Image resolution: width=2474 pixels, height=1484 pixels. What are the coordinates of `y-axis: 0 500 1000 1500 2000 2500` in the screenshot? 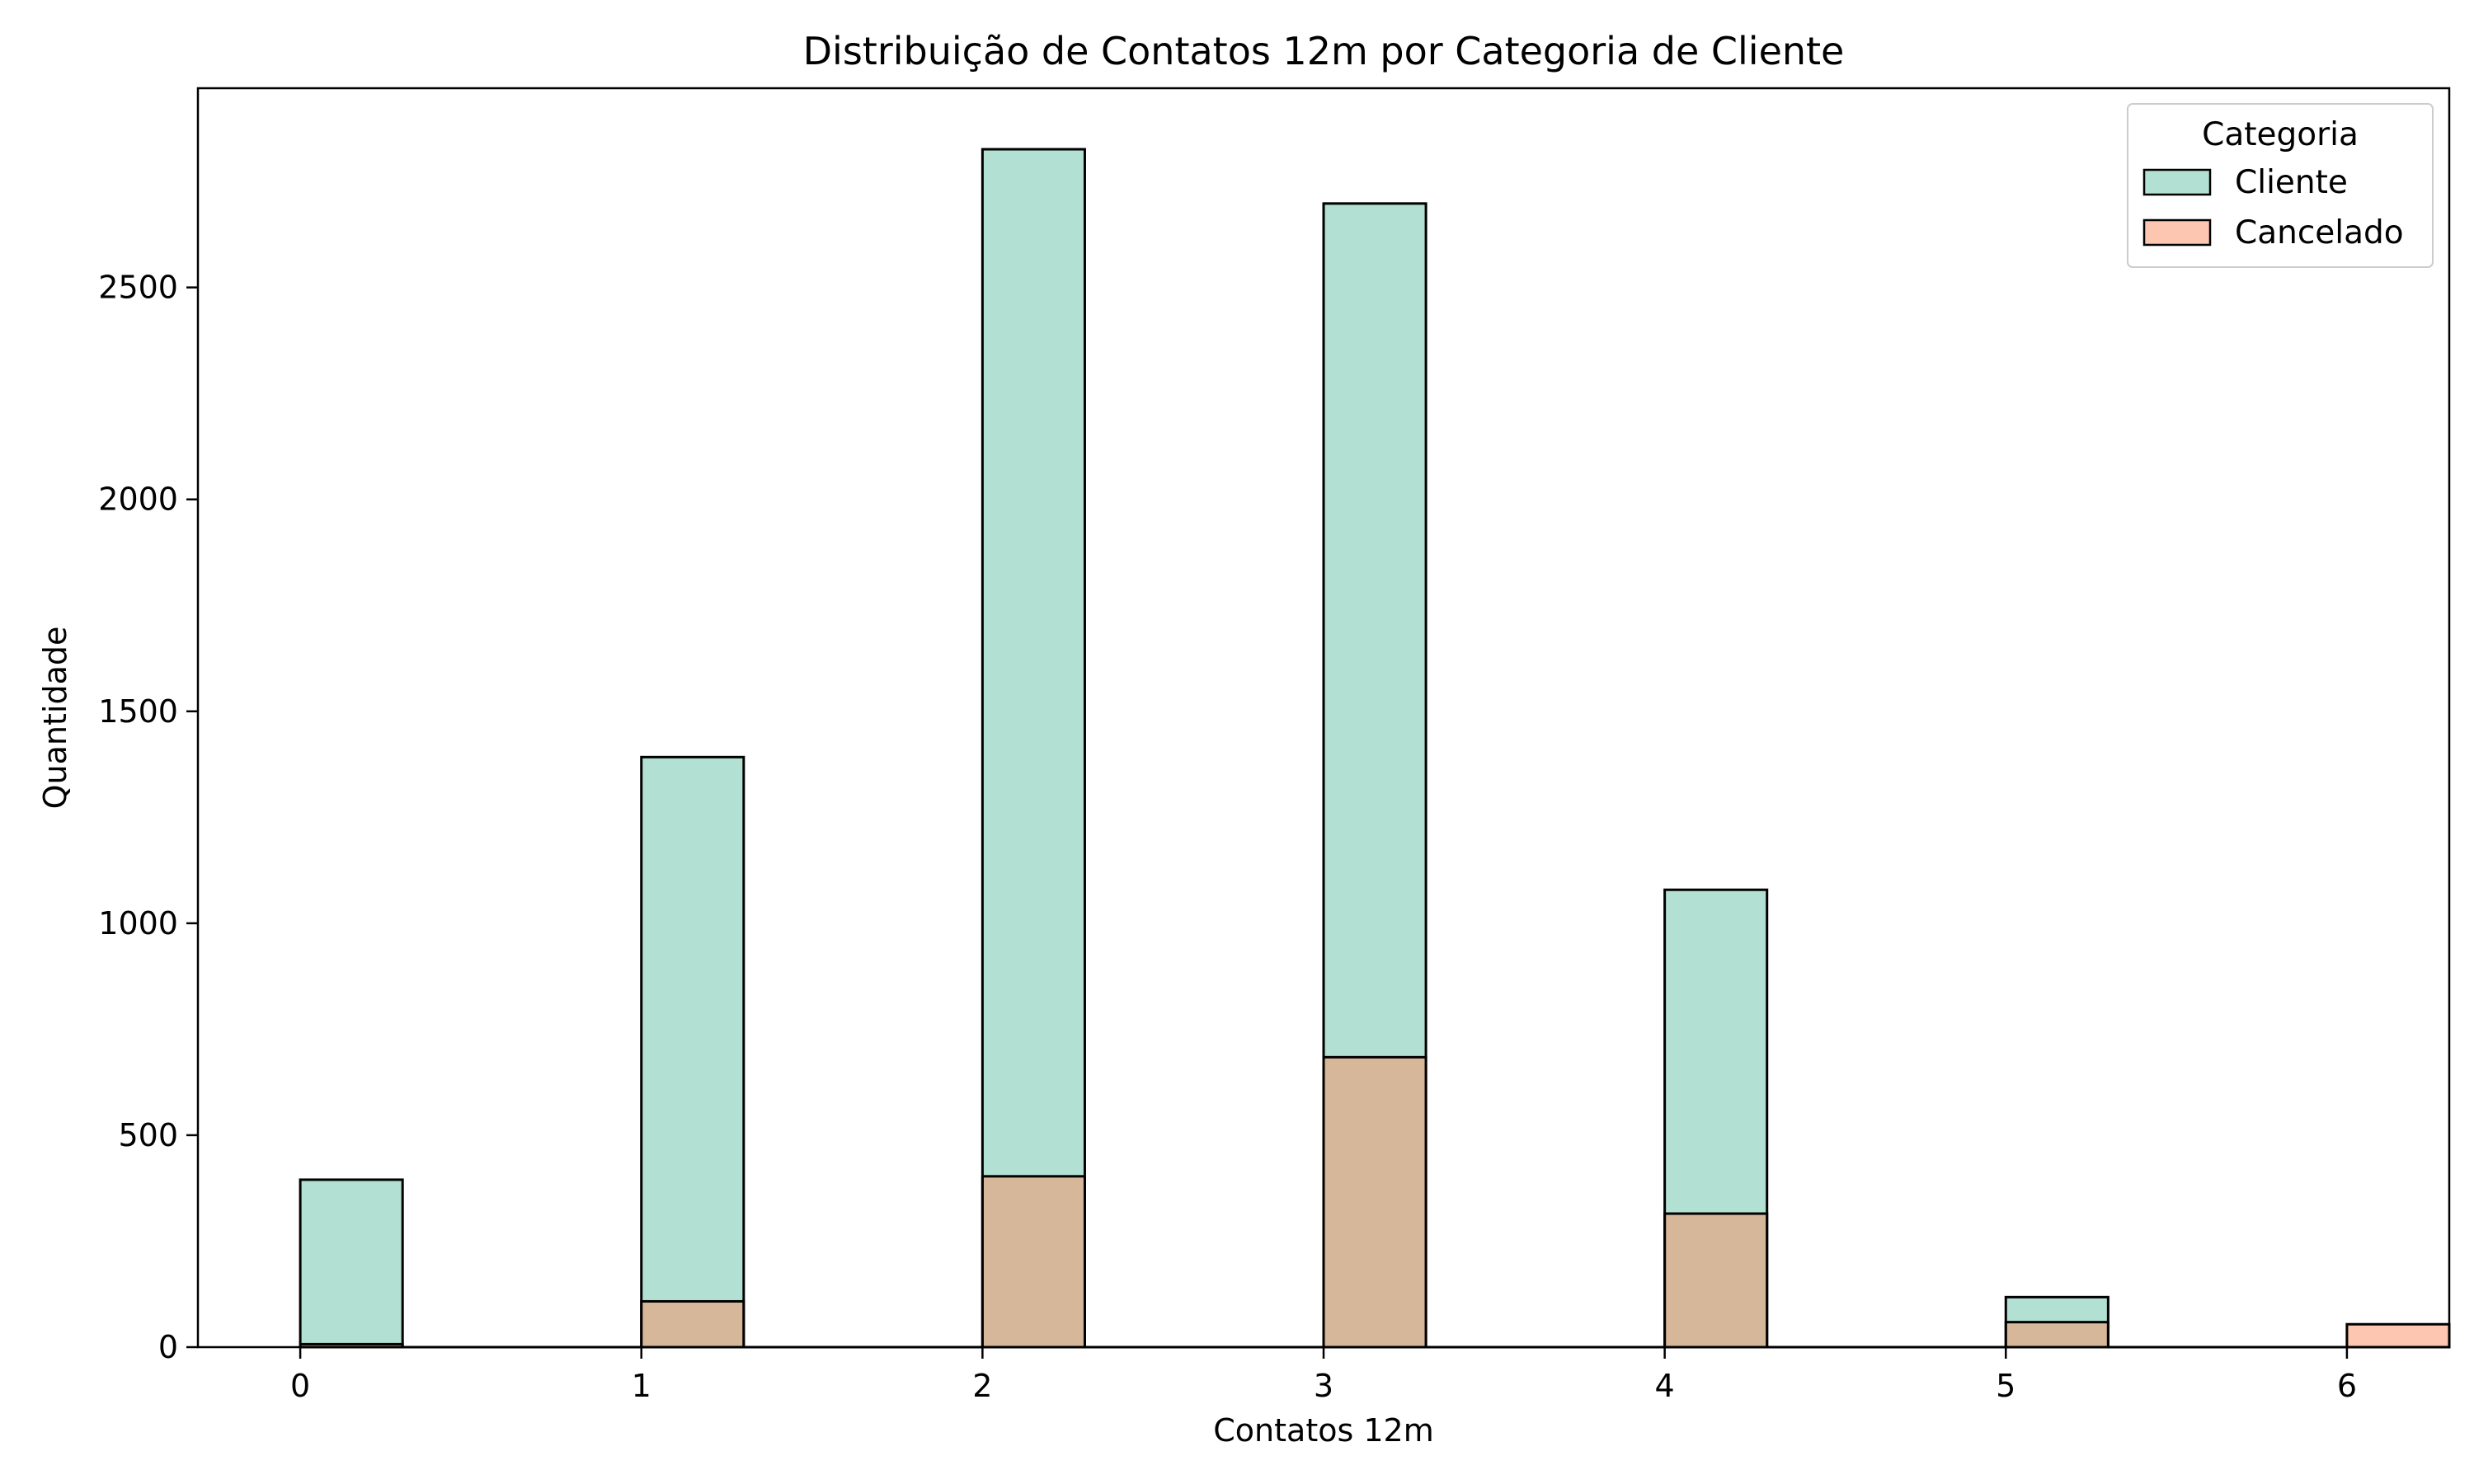 It's located at (148, 817).